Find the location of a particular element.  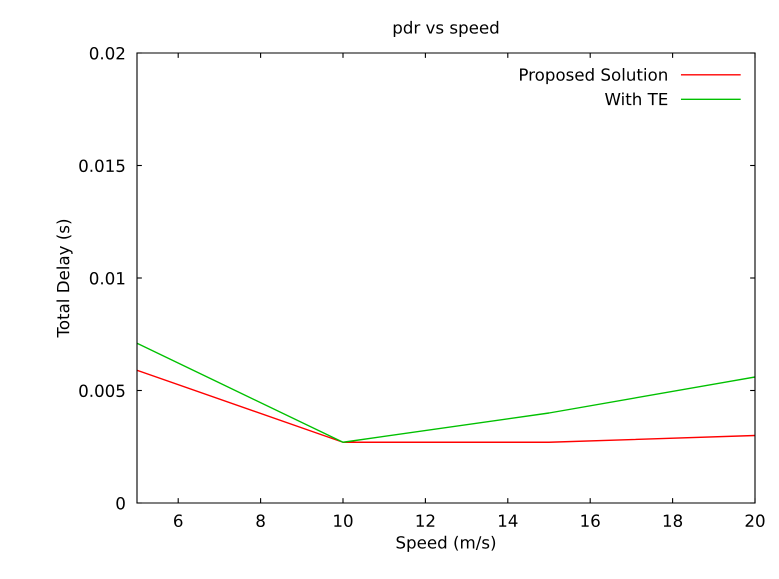

y-tick-label: 0.01 is located at coordinates (107, 278).